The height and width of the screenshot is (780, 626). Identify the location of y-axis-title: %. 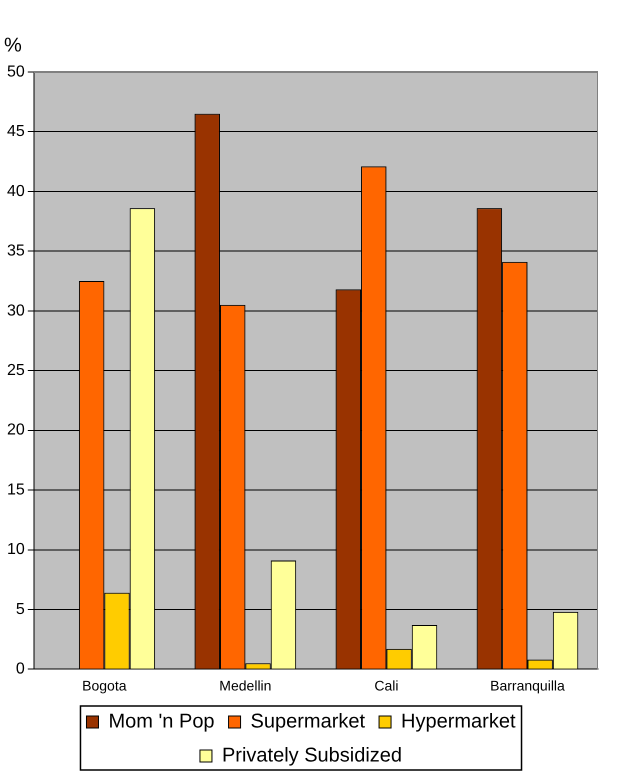
(13, 45).